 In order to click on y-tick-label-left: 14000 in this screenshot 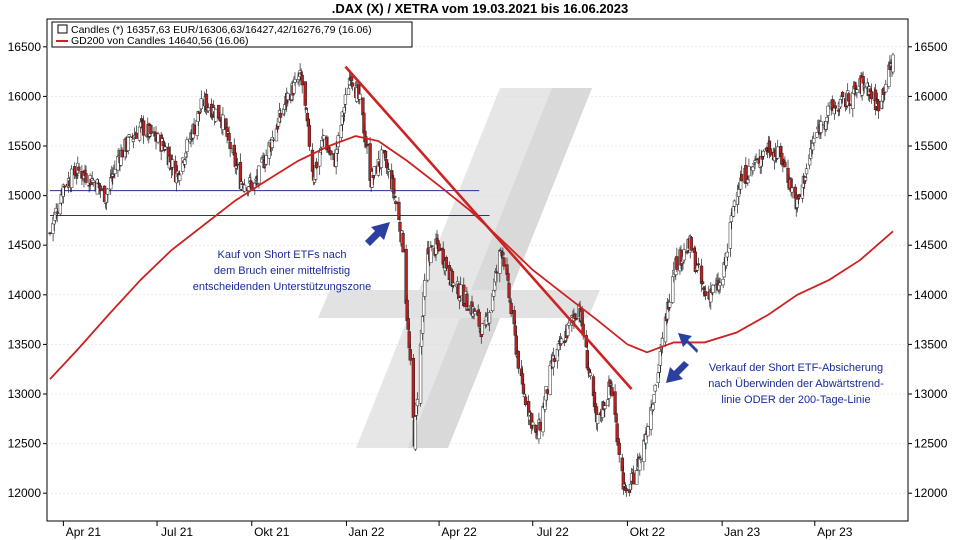, I will do `click(25, 295)`.